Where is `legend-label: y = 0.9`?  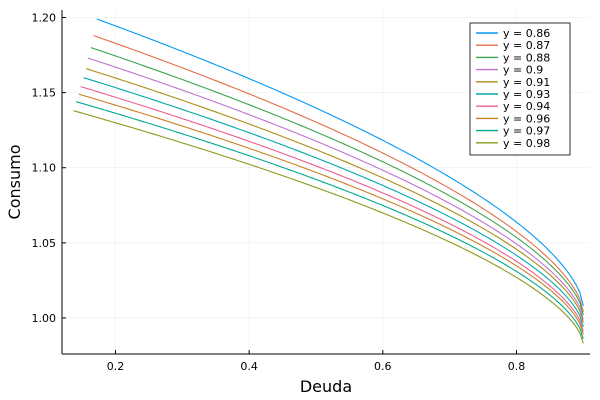 legend-label: y = 0.9 is located at coordinates (523, 70).